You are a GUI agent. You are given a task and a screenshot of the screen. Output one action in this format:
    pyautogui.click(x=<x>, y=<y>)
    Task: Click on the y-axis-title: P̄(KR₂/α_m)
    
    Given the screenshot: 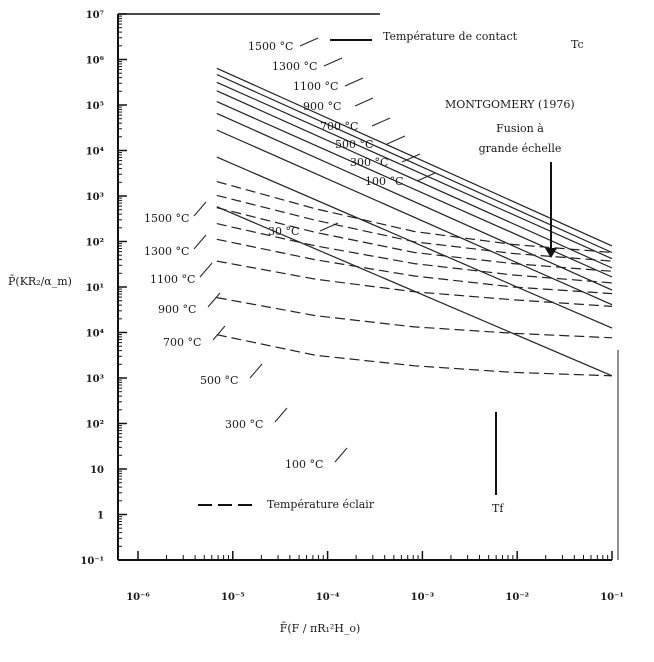 What is the action you would take?
    pyautogui.click(x=40, y=281)
    